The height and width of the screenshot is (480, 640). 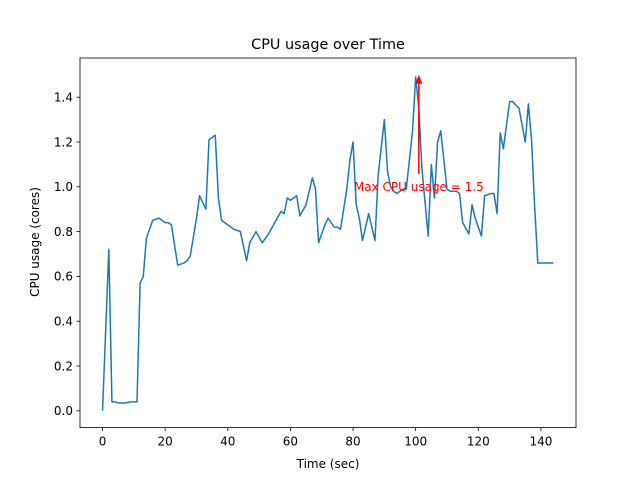 I want to click on x-tick-label: 120, so click(x=478, y=442).